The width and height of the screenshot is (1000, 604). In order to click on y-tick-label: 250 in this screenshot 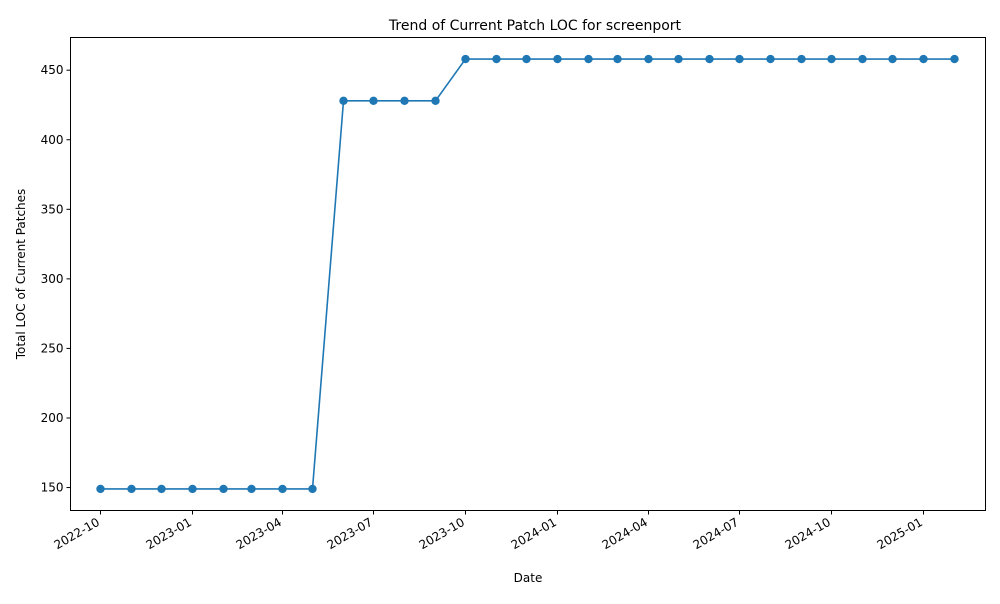, I will do `click(52, 348)`.